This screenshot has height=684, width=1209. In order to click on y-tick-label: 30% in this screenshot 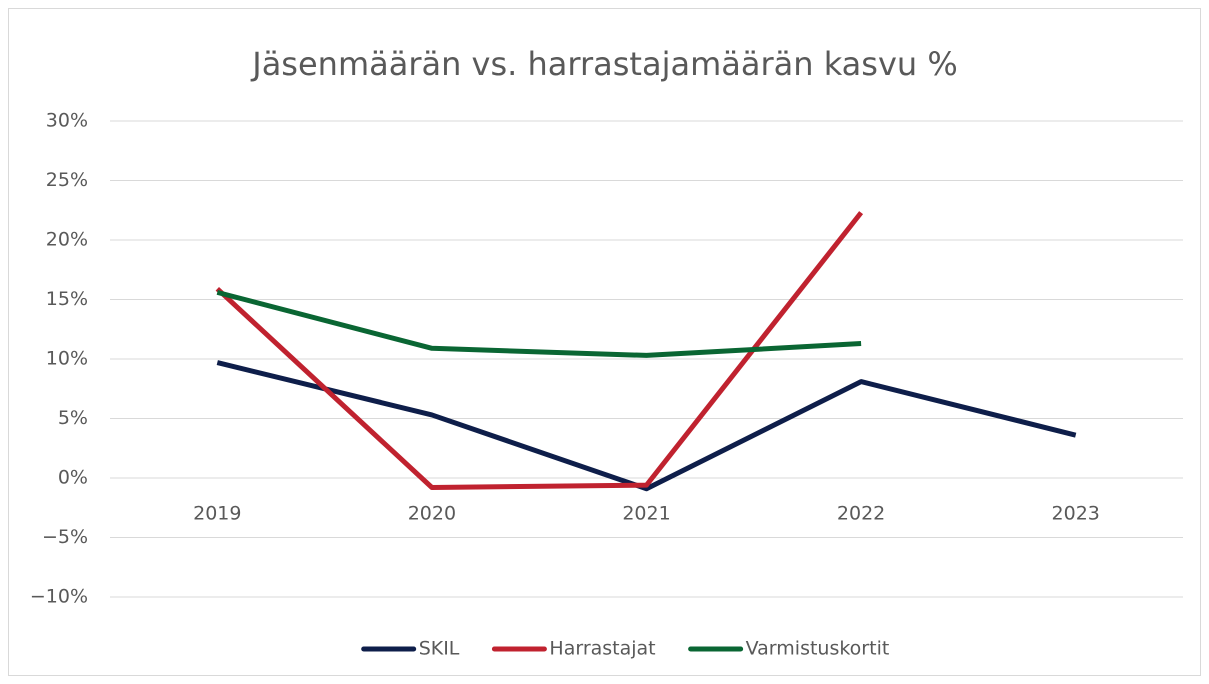, I will do `click(67, 121)`.